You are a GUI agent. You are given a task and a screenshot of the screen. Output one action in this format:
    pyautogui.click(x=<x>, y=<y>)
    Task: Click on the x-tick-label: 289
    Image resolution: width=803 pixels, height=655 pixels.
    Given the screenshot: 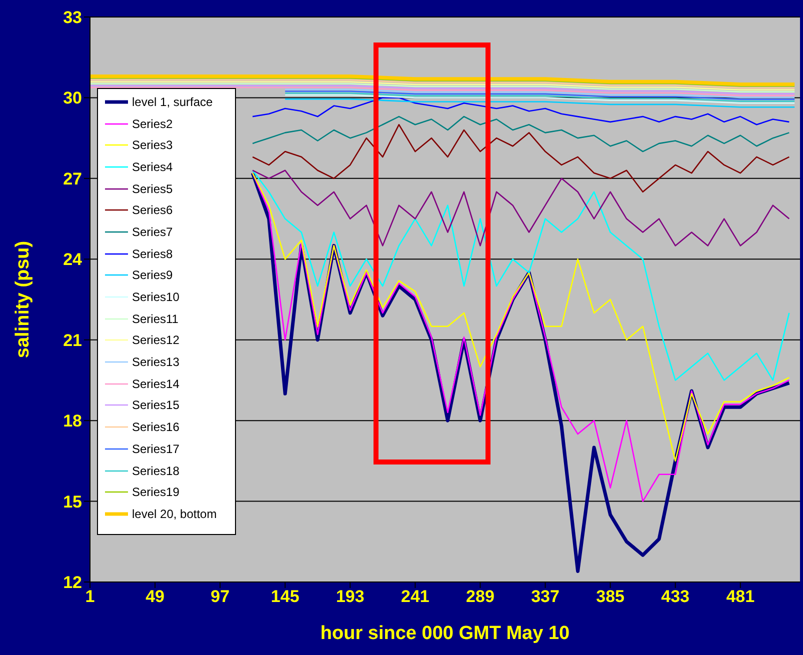 What is the action you would take?
    pyautogui.click(x=480, y=596)
    